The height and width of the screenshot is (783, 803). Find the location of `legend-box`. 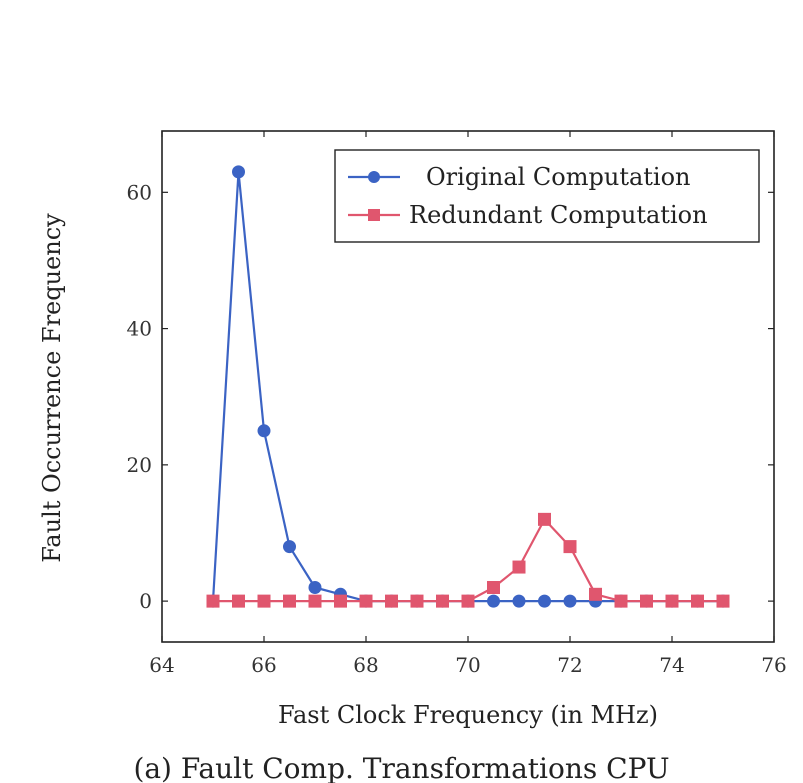

legend-box is located at coordinates (547, 196).